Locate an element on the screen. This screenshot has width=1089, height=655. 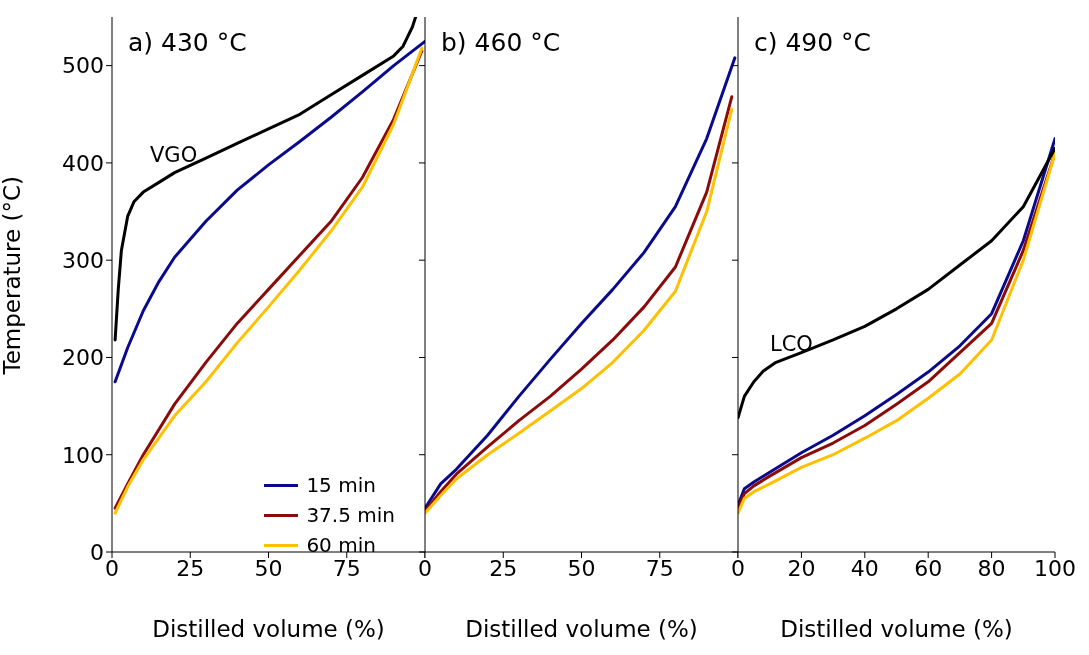
annotation: LCO is located at coordinates (791, 344).